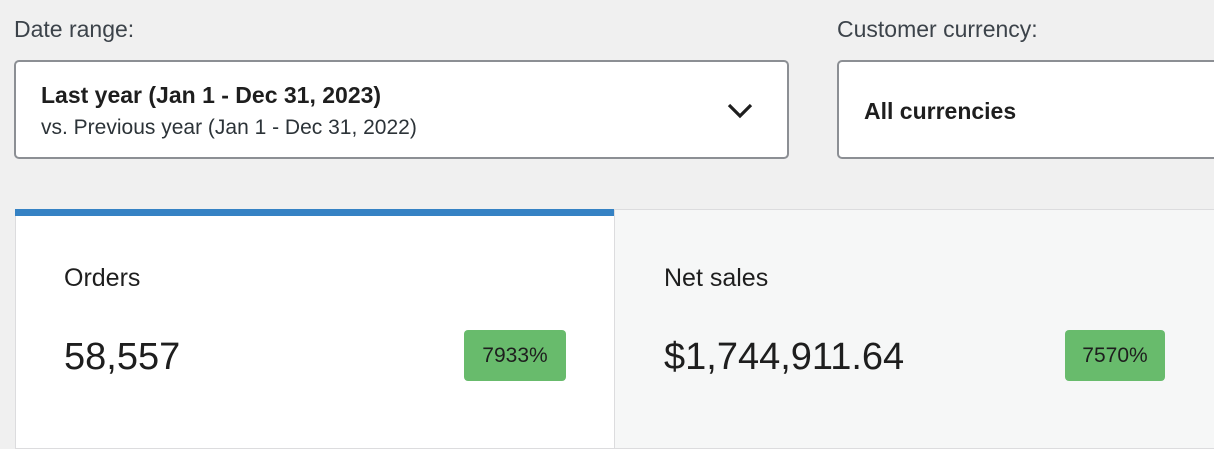 The width and height of the screenshot is (1214, 449). What do you see at coordinates (940, 111) in the screenshot?
I see `currency-value: All currencies` at bounding box center [940, 111].